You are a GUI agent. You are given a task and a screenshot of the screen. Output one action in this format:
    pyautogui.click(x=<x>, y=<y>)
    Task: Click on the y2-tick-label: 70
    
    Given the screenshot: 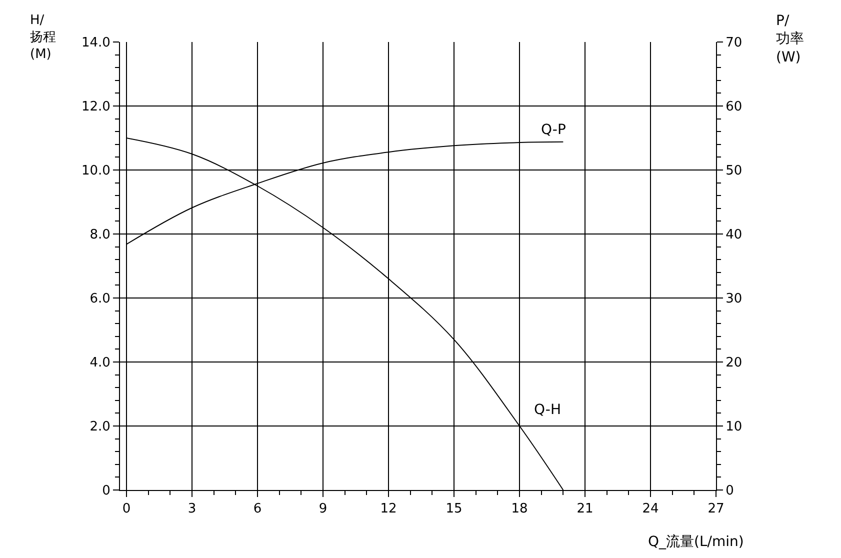 What is the action you would take?
    pyautogui.click(x=734, y=43)
    